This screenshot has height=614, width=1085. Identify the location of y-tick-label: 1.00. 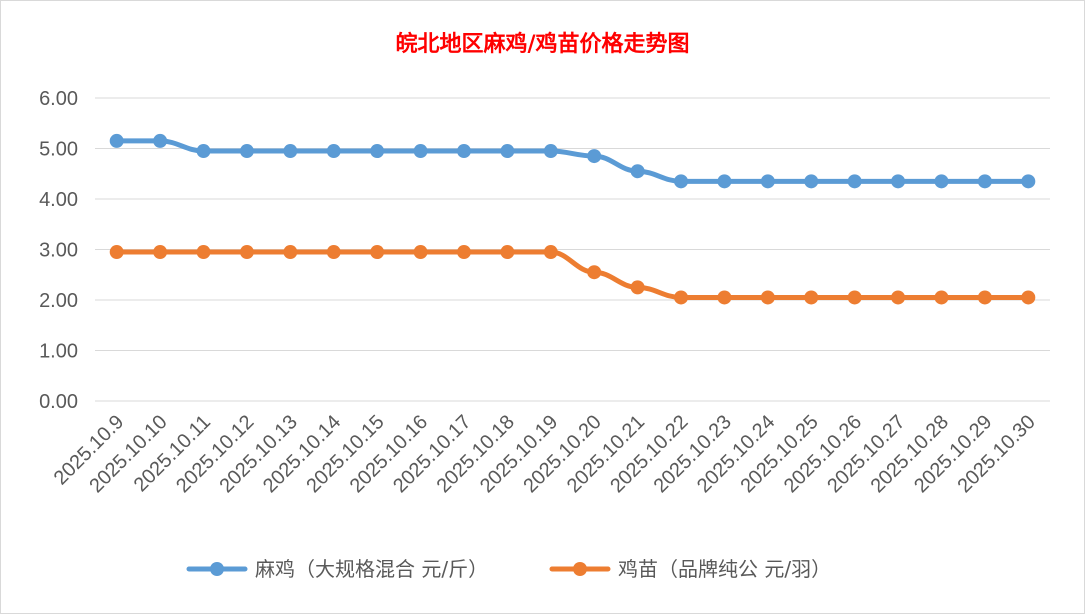
(58, 352).